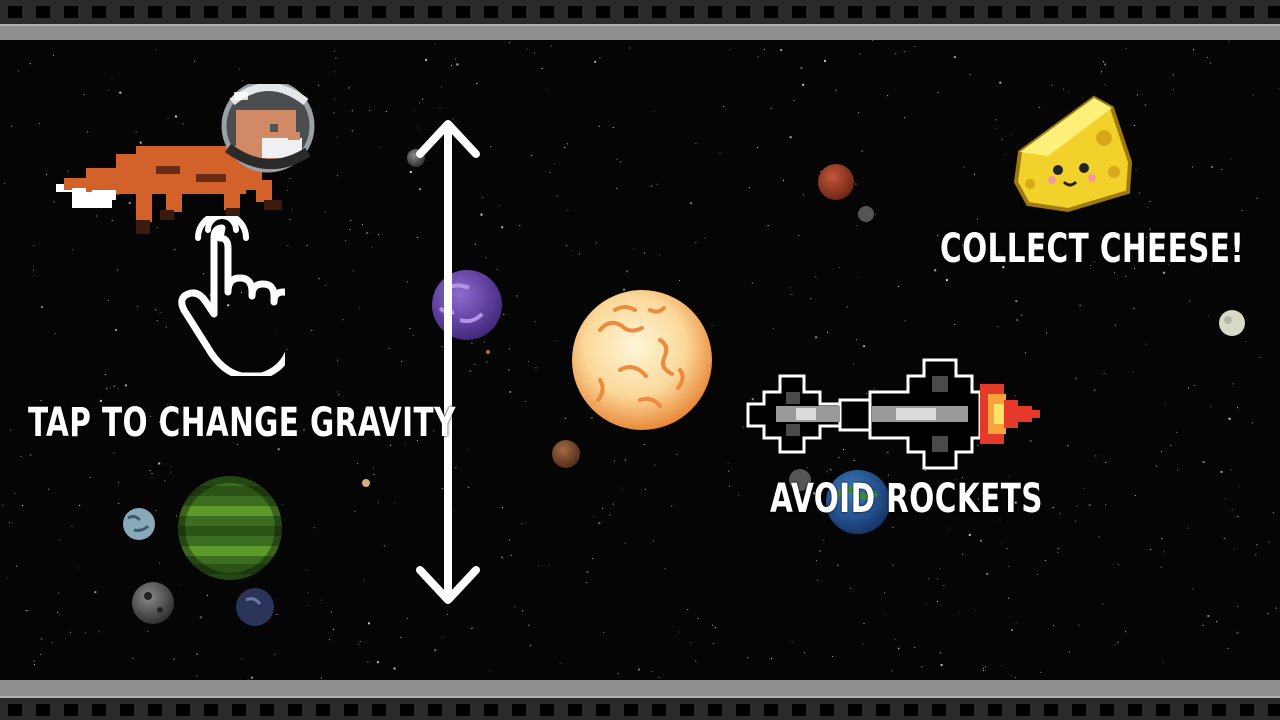 The image size is (1280, 720). Describe the element at coordinates (1073, 154) in the screenshot. I see `cheese-icon` at that location.